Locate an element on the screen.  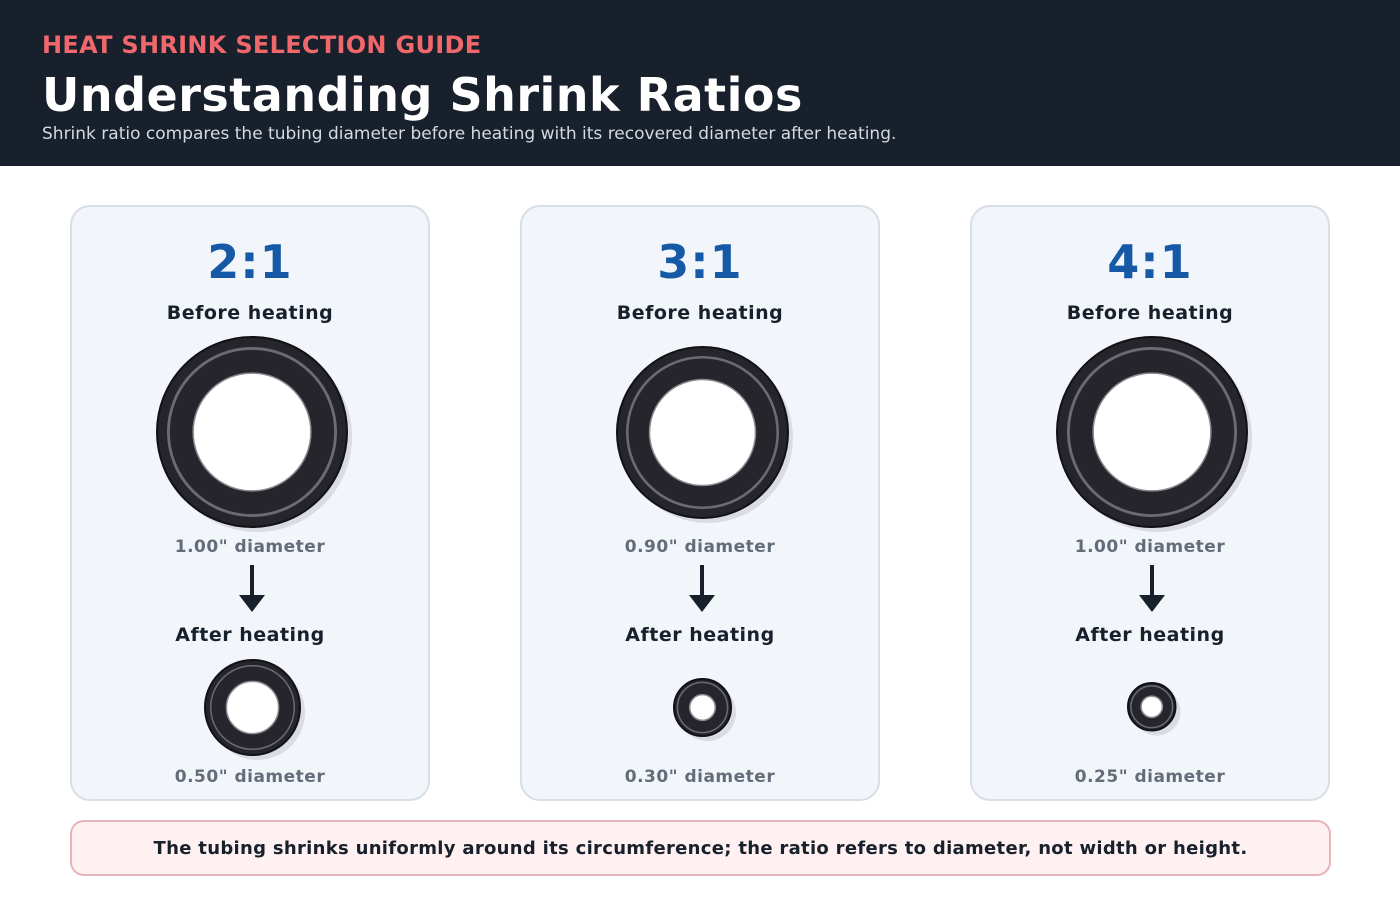
before-diameter: 0.90" diameter is located at coordinates (700, 547).